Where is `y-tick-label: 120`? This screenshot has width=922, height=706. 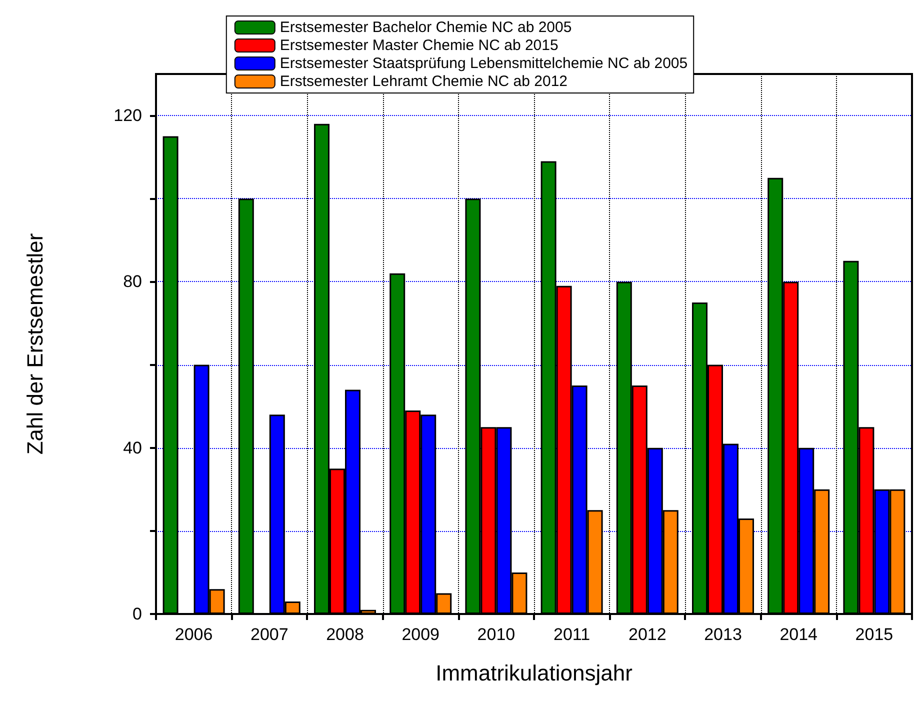 y-tick-label: 120 is located at coordinates (128, 116).